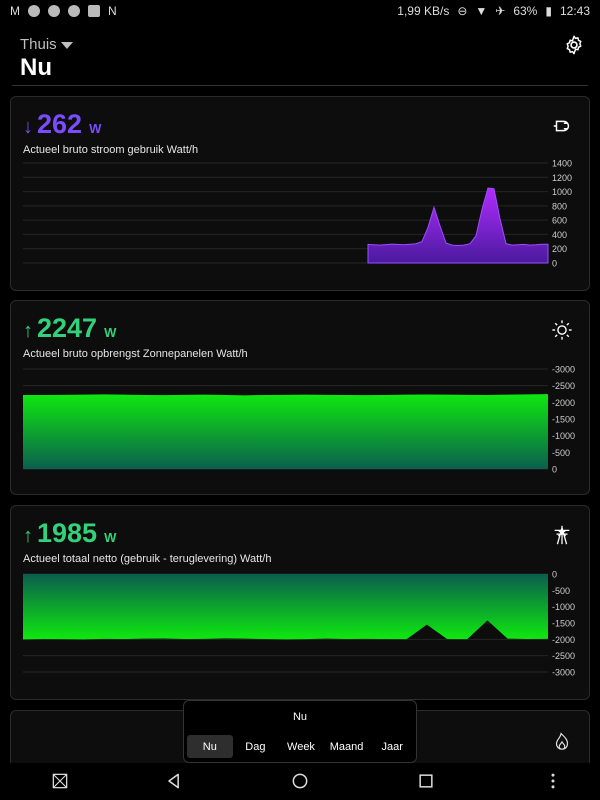 The width and height of the screenshot is (600, 800). I want to click on tab-dag: Dag, so click(255, 746).